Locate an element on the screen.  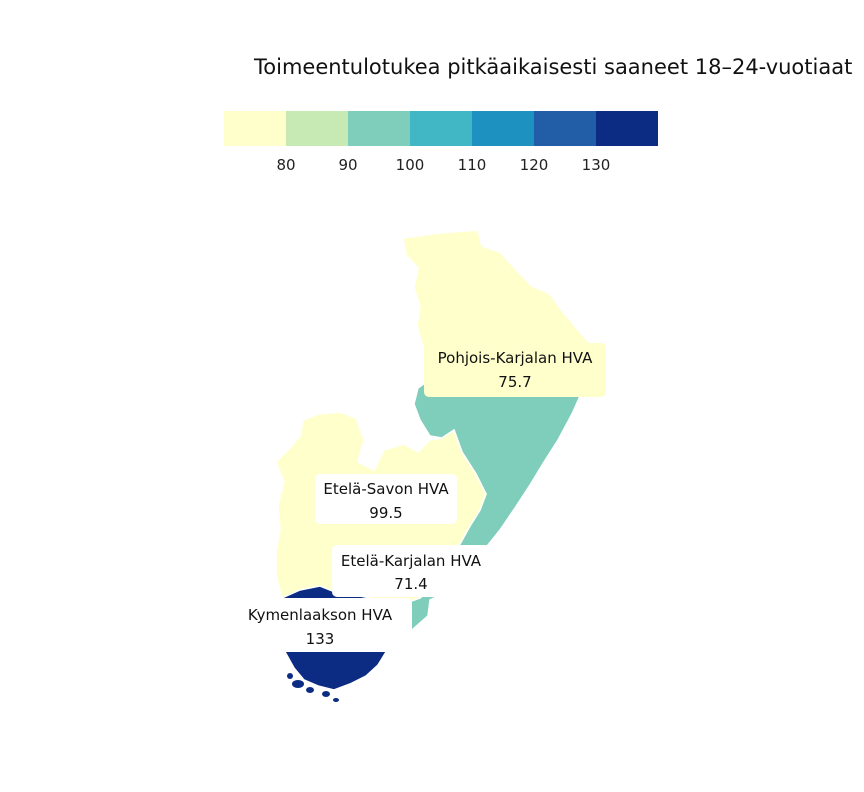
region-name: Etelä-Karjalan HVA is located at coordinates (411, 561).